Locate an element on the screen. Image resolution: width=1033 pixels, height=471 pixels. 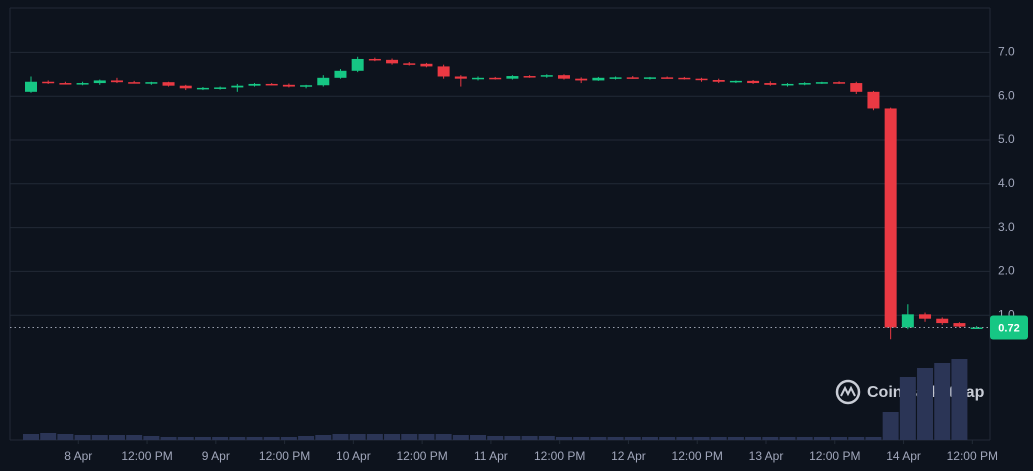
y-tick-label: 5.0 is located at coordinates (1006, 139).